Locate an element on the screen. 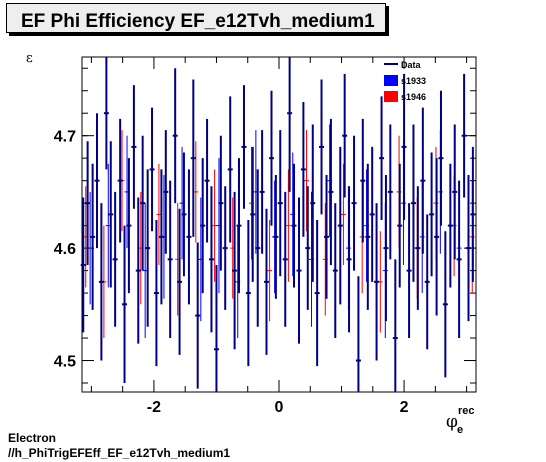 The height and width of the screenshot is (462, 546). footer-label-particle: Electron is located at coordinates (32, 438).